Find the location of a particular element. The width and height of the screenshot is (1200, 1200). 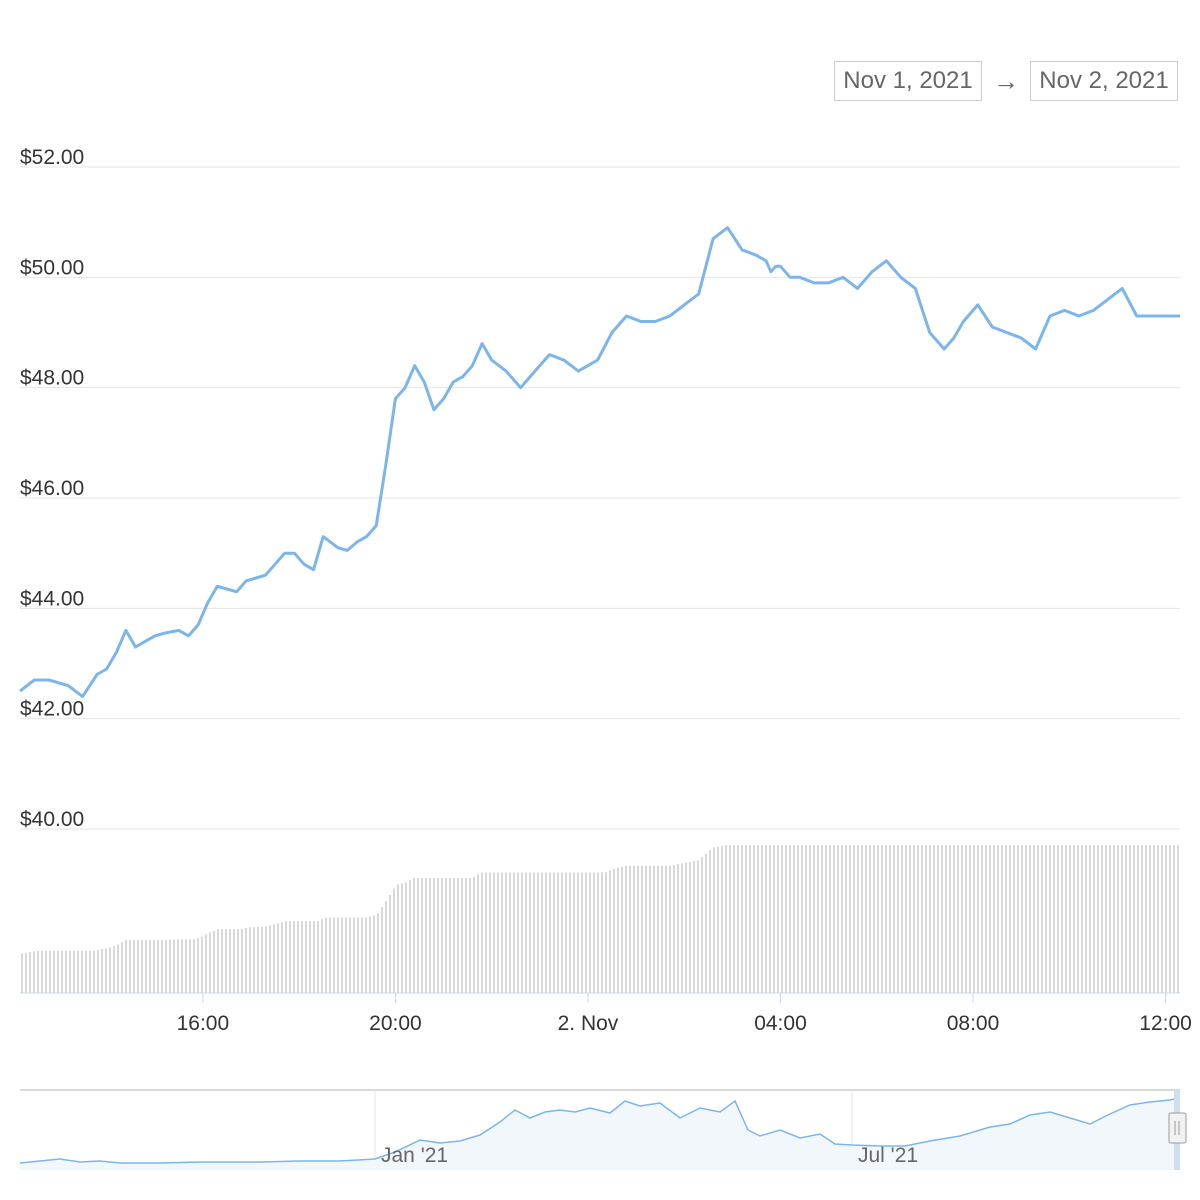

x-tick-label: 20:00 is located at coordinates (395, 1023).